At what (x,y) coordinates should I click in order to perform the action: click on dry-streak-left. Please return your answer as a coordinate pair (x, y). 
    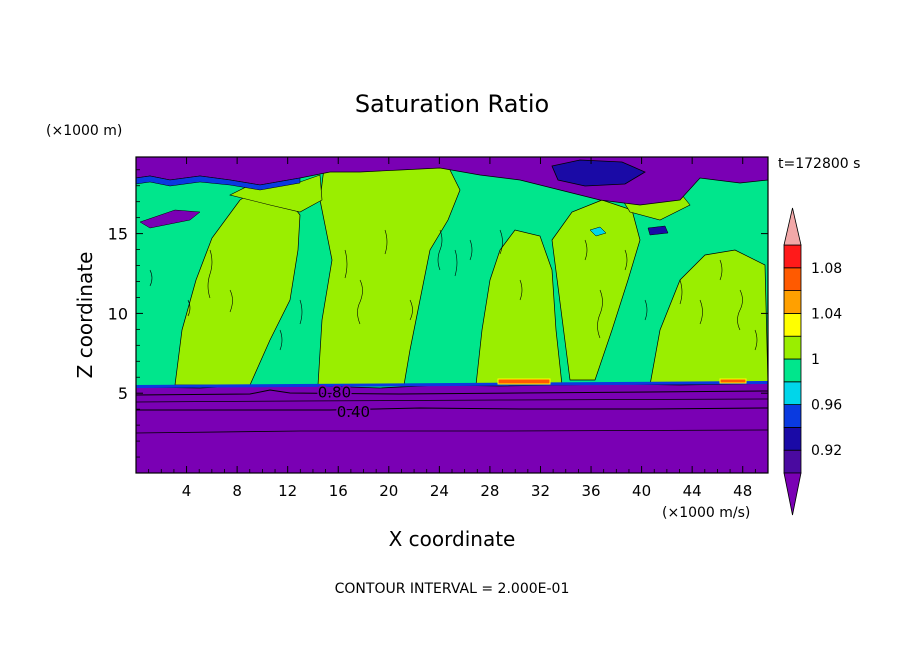
    Looking at the image, I should click on (170, 219).